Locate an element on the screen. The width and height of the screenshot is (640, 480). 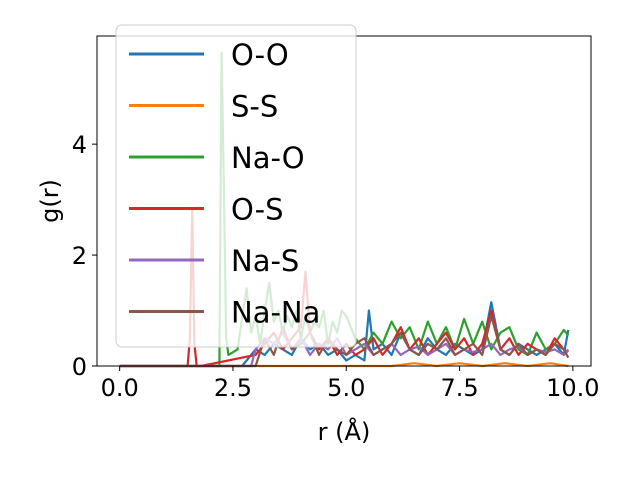
legend-label: Na-Na is located at coordinates (275, 313).